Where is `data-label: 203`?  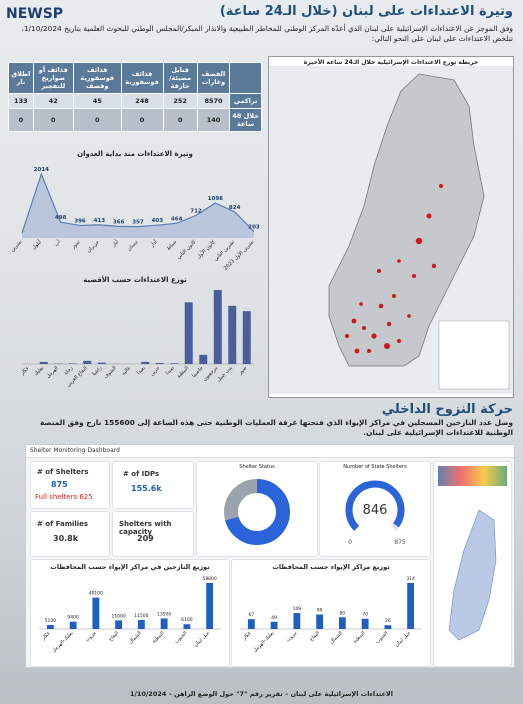 data-label: 203 is located at coordinates (254, 228).